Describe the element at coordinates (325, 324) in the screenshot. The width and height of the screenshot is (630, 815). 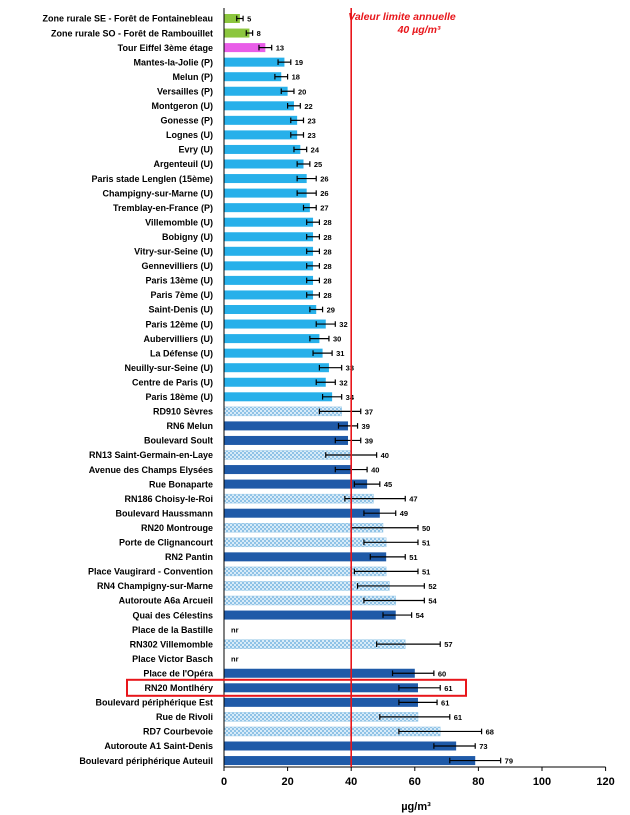
I see `error-bar-paris-12eme-u` at that location.